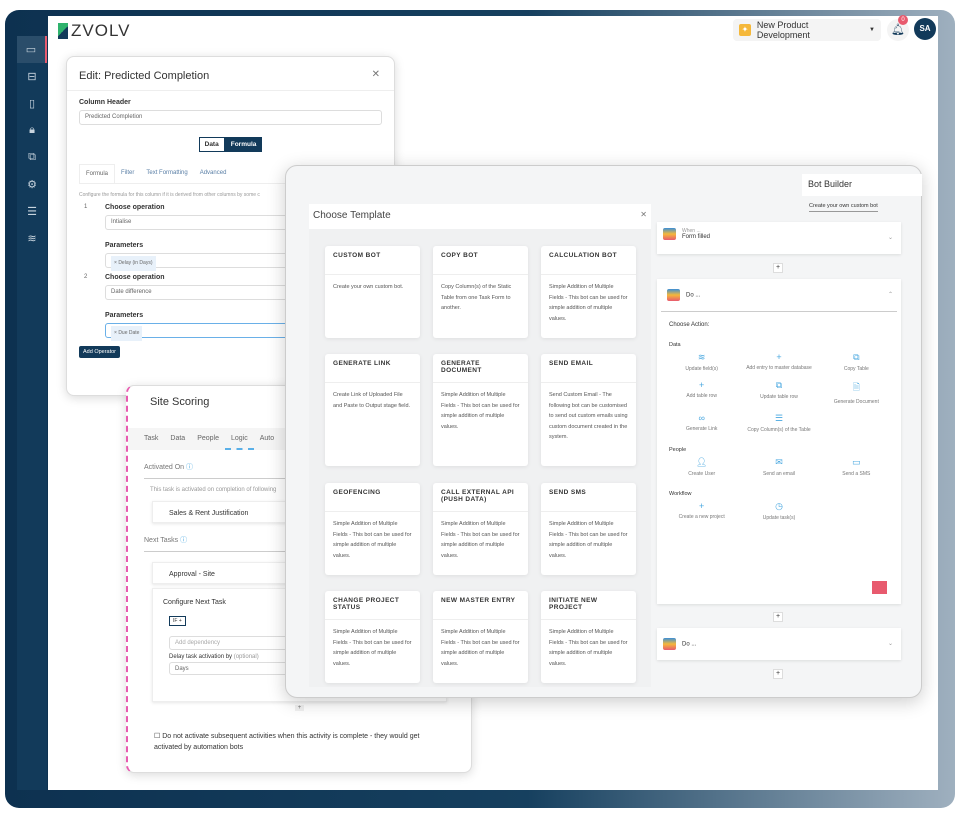  What do you see at coordinates (856, 362) in the screenshot?
I see `action-item: ⧉ Copy Table` at bounding box center [856, 362].